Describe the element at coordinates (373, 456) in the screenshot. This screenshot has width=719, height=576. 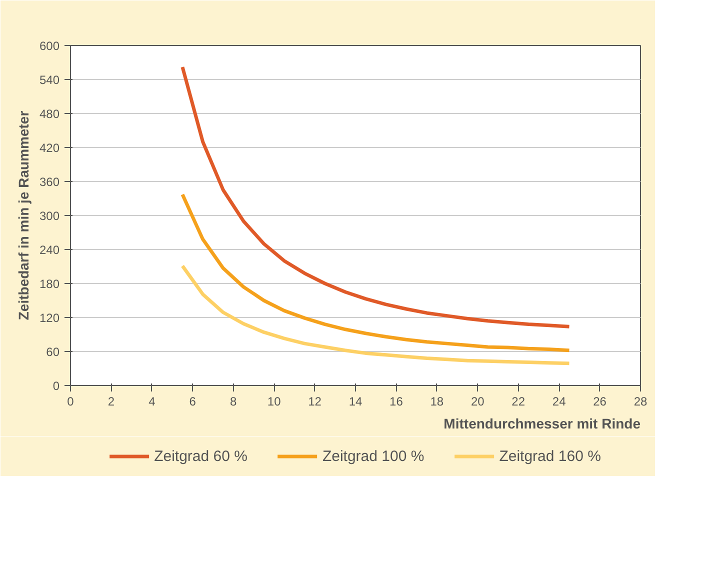
I see `legend-label: Zeitgrad 100 %` at that location.